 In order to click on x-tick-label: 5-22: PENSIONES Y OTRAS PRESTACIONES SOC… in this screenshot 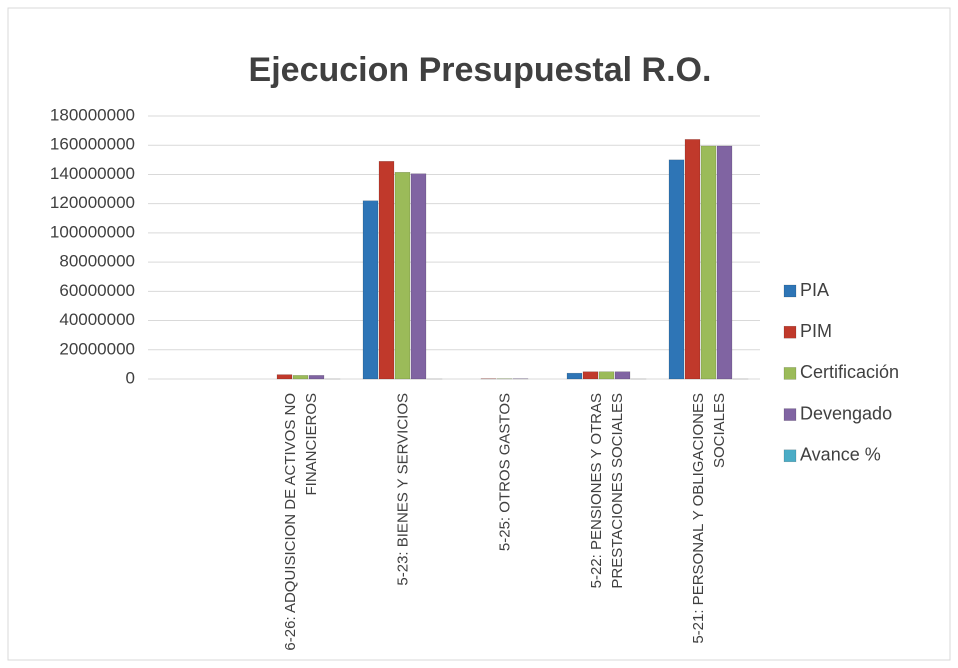, I will do `click(607, 491)`.